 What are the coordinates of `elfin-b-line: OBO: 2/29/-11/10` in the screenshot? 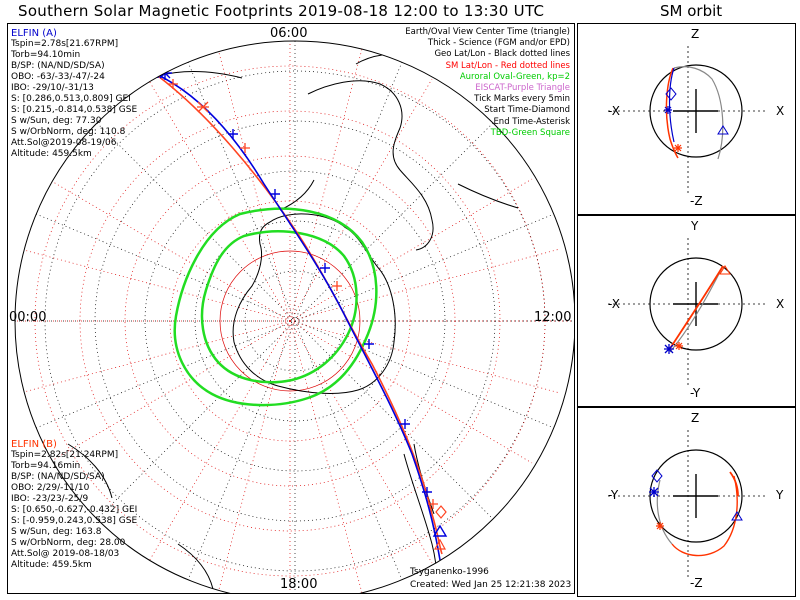 It's located at (50, 488).